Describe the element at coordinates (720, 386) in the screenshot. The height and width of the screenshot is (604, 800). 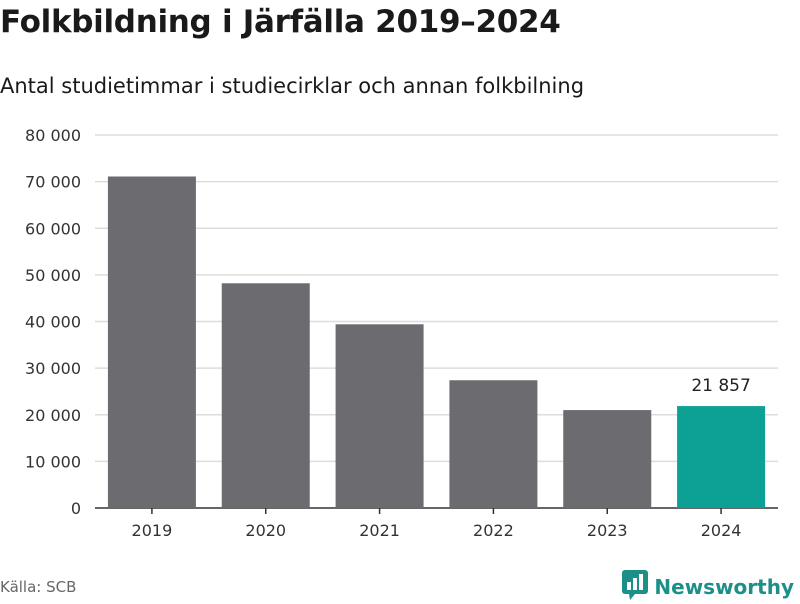
I see `data-label: 21 857` at that location.